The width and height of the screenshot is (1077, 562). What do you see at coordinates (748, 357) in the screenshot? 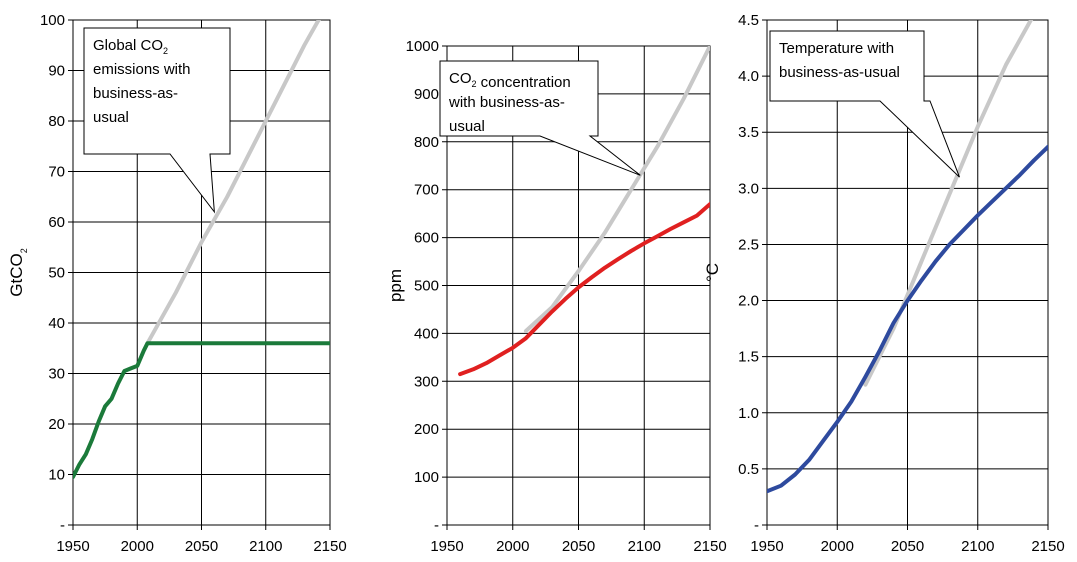
I see `y-tick-label: 1.5` at bounding box center [748, 357].